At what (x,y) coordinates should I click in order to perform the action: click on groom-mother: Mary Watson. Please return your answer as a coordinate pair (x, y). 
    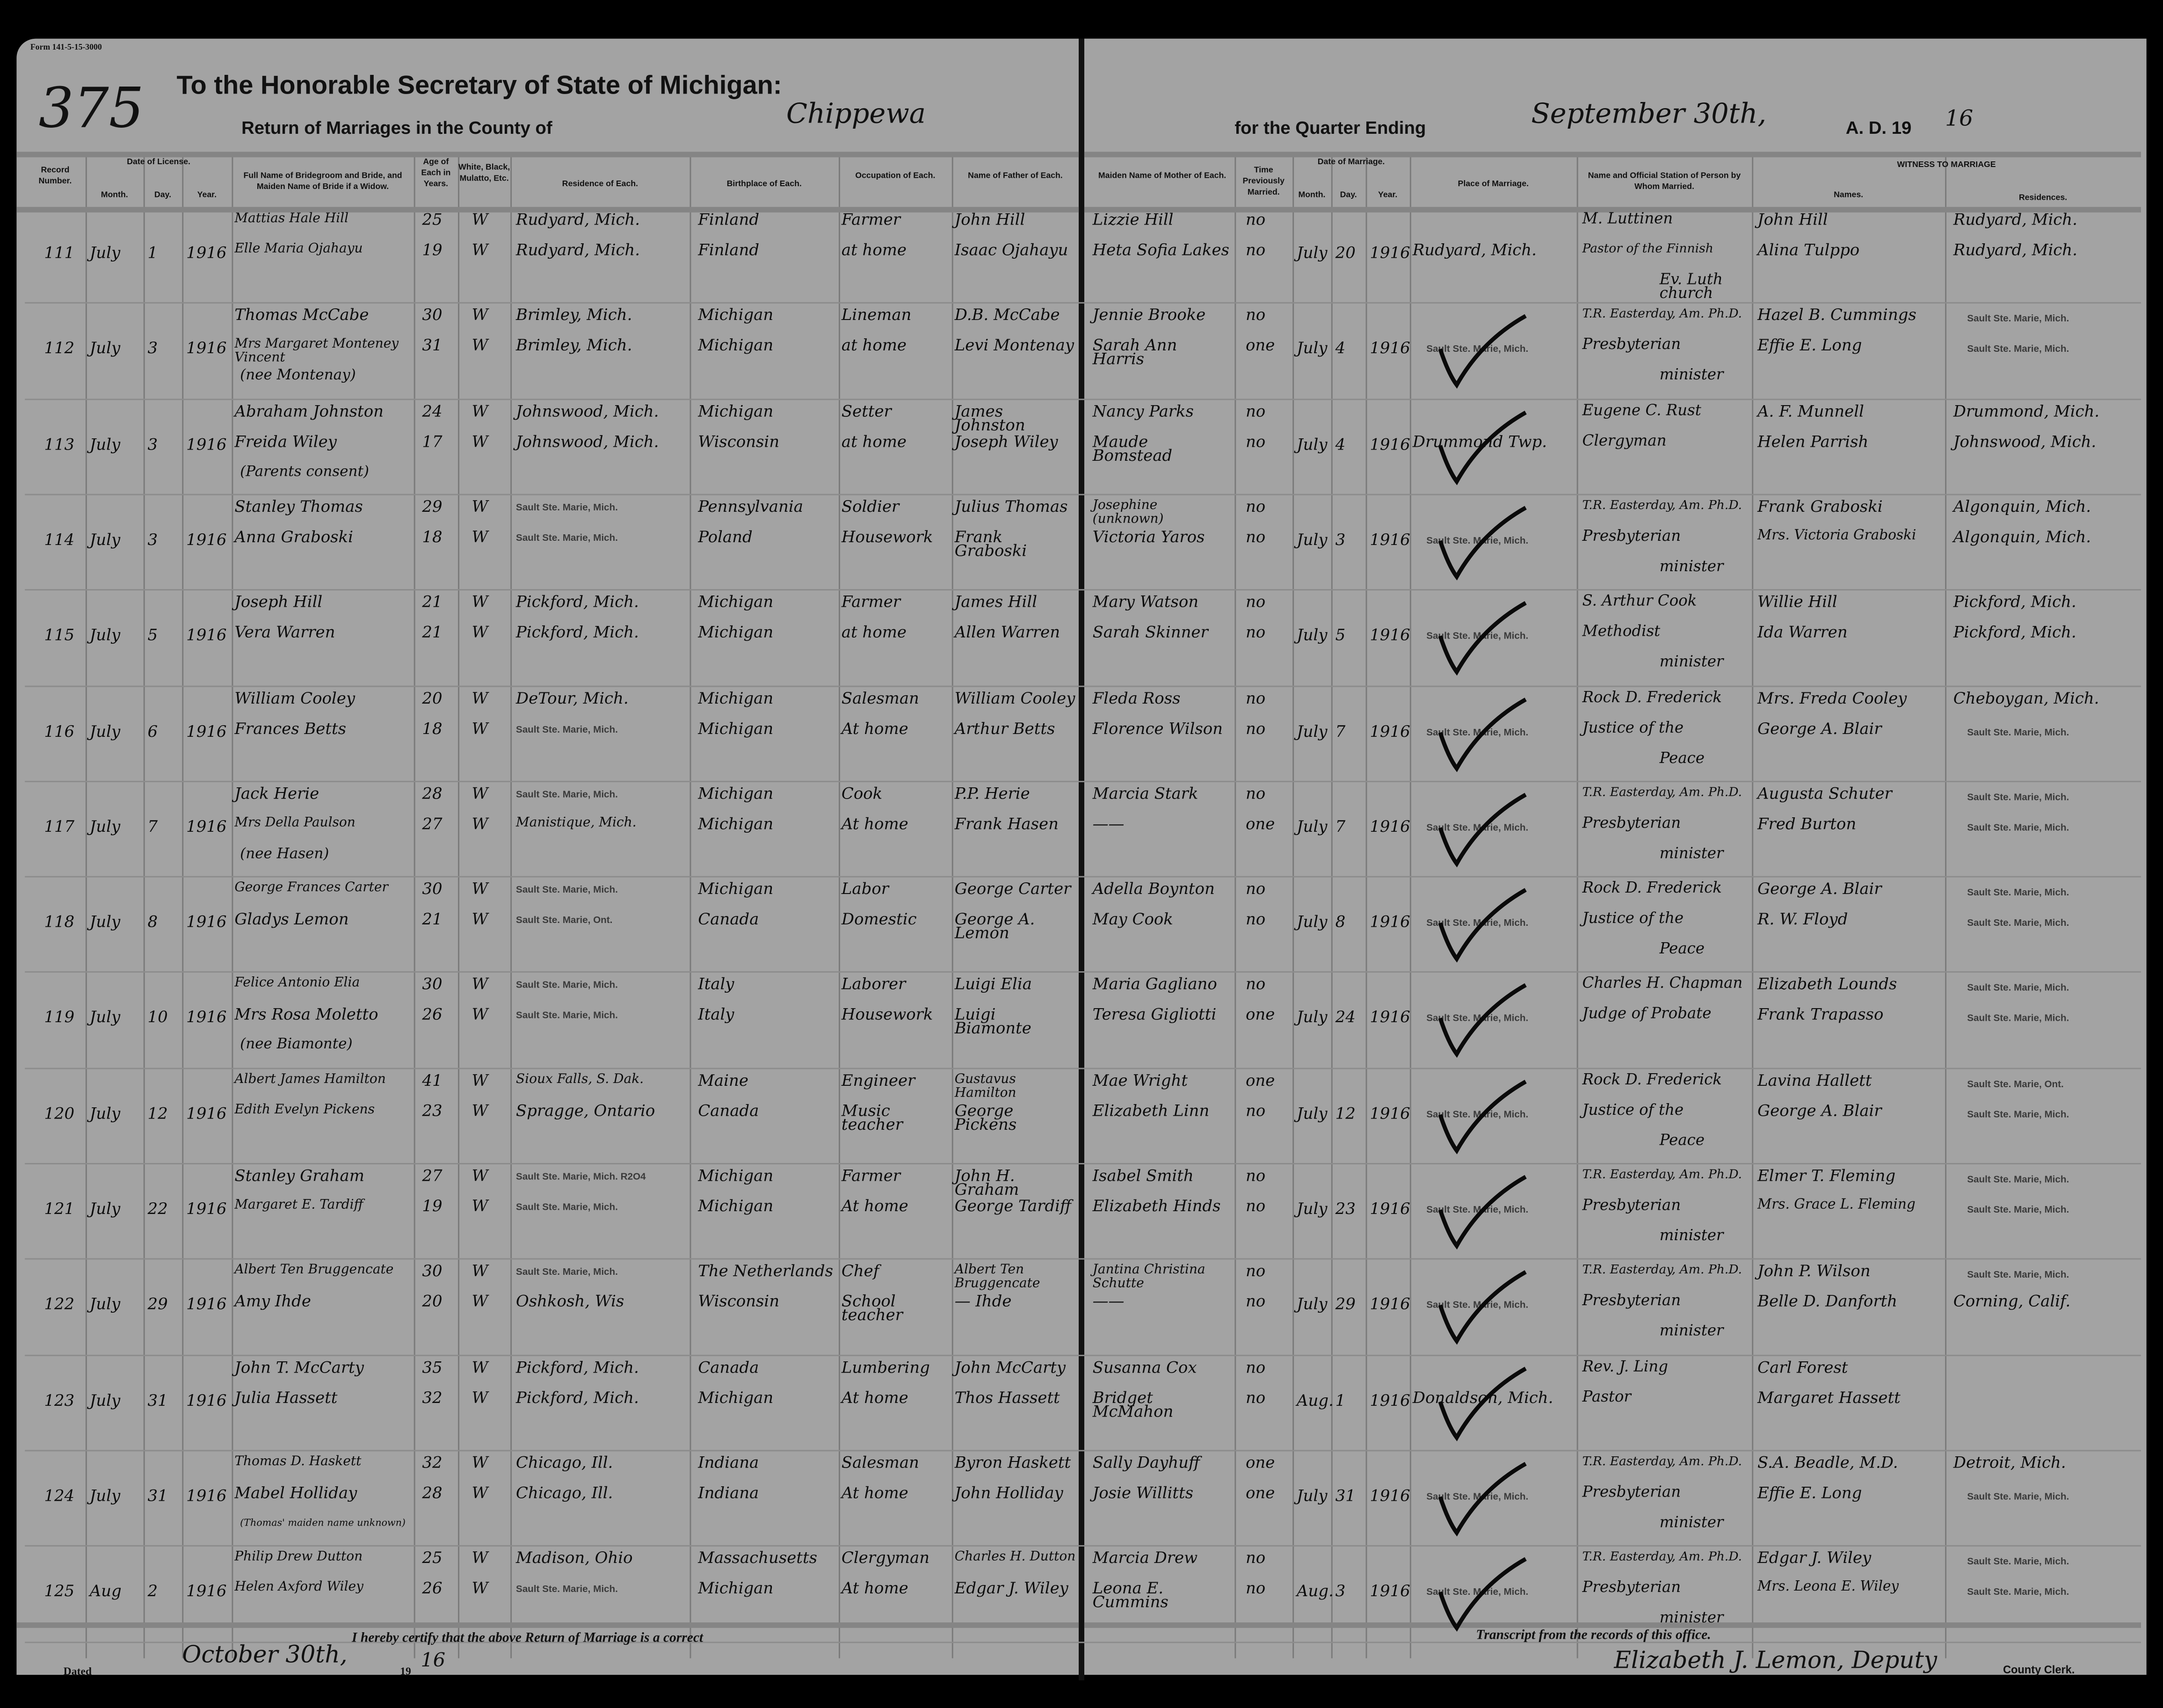
    Looking at the image, I should click on (1145, 601).